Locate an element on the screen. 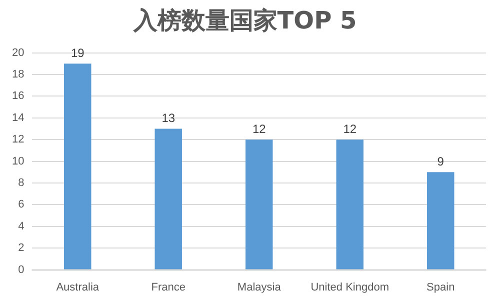 The image size is (500, 301). y-tick-label: 4 is located at coordinates (21, 226).